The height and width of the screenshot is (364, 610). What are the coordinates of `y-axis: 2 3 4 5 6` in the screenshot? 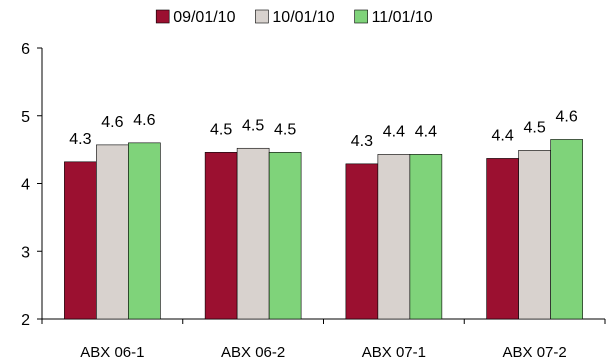 It's located at (32, 185).